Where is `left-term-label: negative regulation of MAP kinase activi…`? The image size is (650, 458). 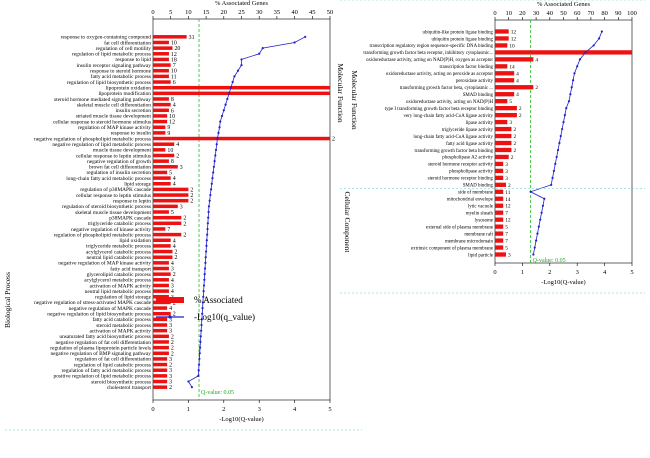 left-term-label: negative regulation of MAP kinase activi… is located at coordinates (104, 263).